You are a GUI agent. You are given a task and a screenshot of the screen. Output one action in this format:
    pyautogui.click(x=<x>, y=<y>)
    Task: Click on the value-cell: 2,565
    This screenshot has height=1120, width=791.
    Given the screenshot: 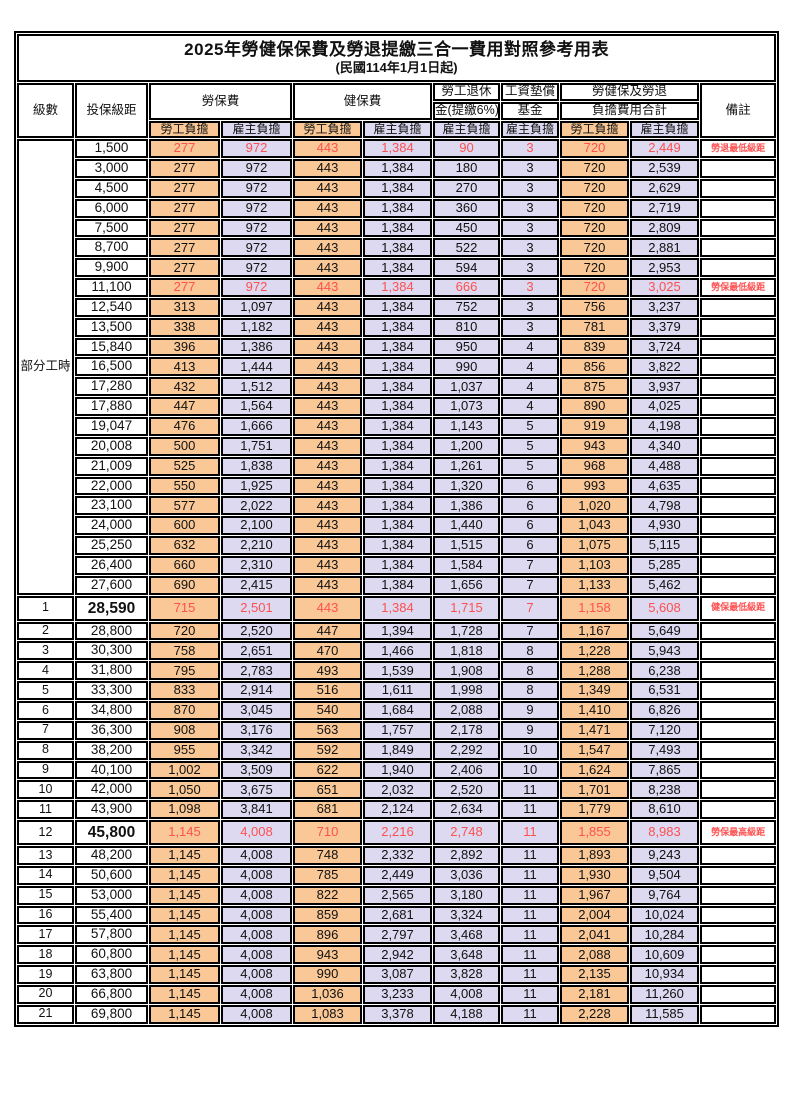 What is the action you would take?
    pyautogui.click(x=397, y=895)
    